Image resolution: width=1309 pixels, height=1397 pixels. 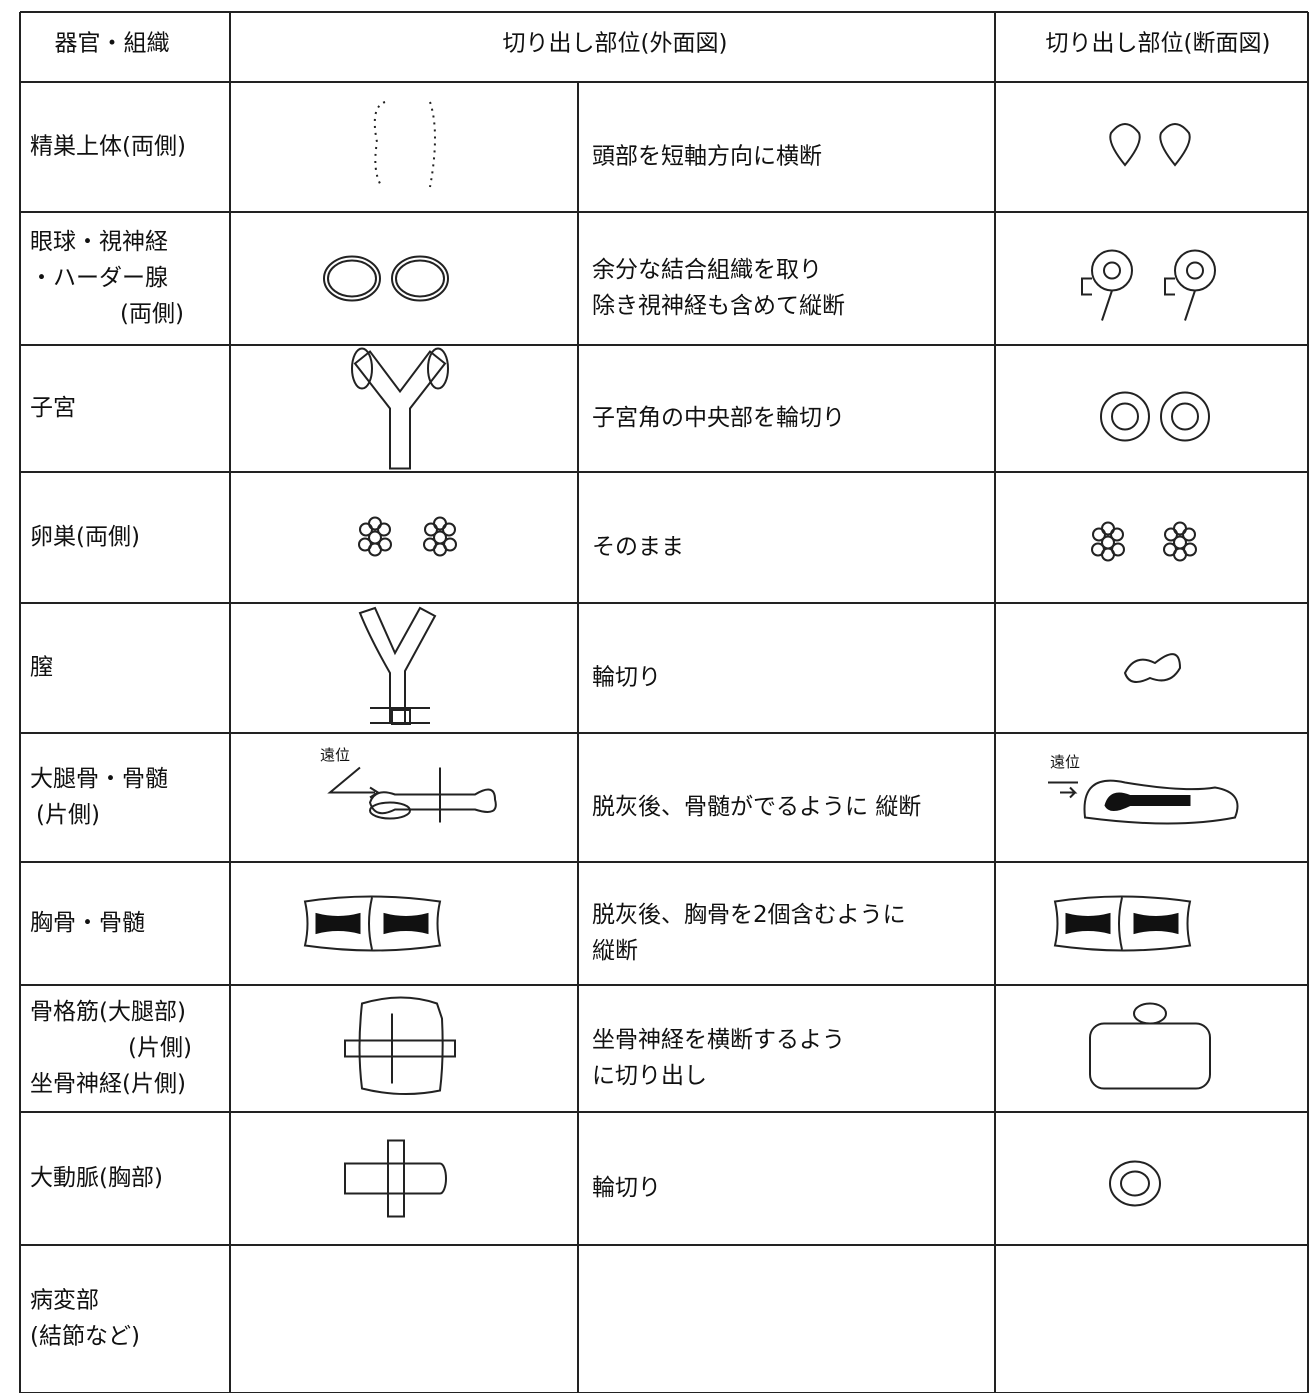 What do you see at coordinates (87, 923) in the screenshot?
I see `organ-name: 胸骨・骨髄` at bounding box center [87, 923].